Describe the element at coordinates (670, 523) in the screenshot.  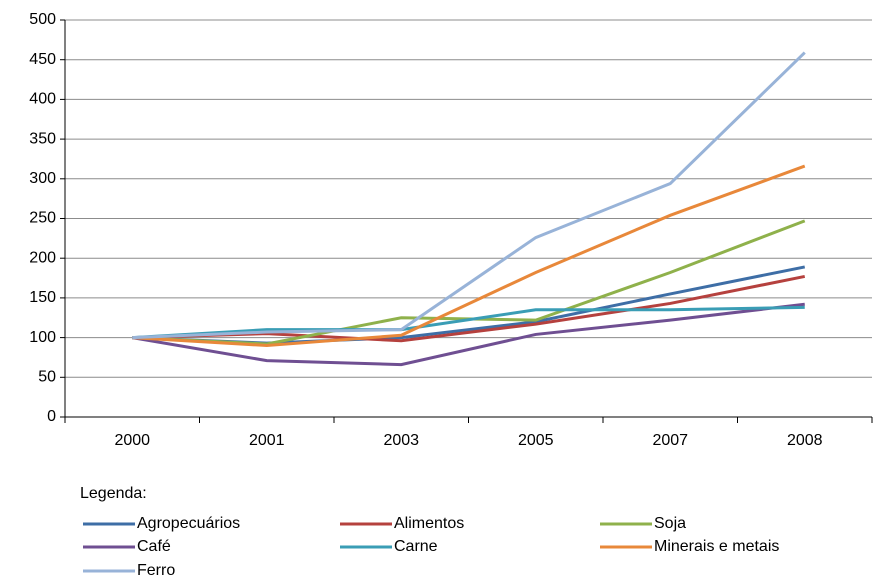
I see `legend-label: Soja` at that location.